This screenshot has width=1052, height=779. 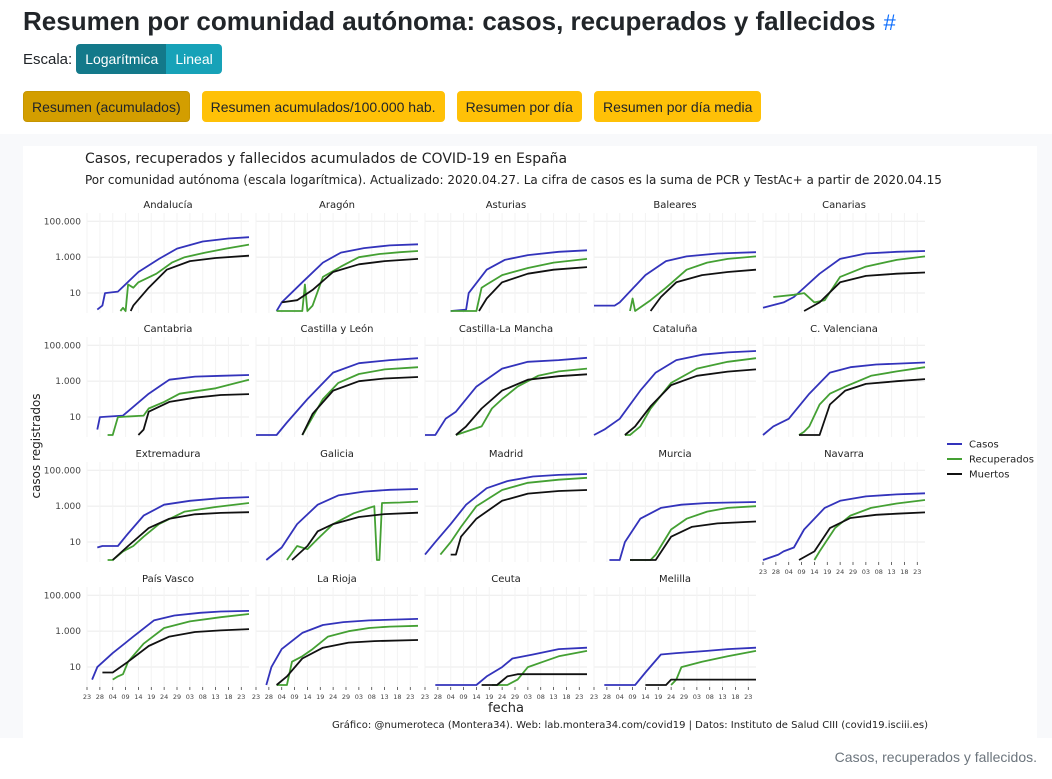 What do you see at coordinates (337, 329) in the screenshot?
I see `facet-title-castilla-y-leon: Castilla y León` at bounding box center [337, 329].